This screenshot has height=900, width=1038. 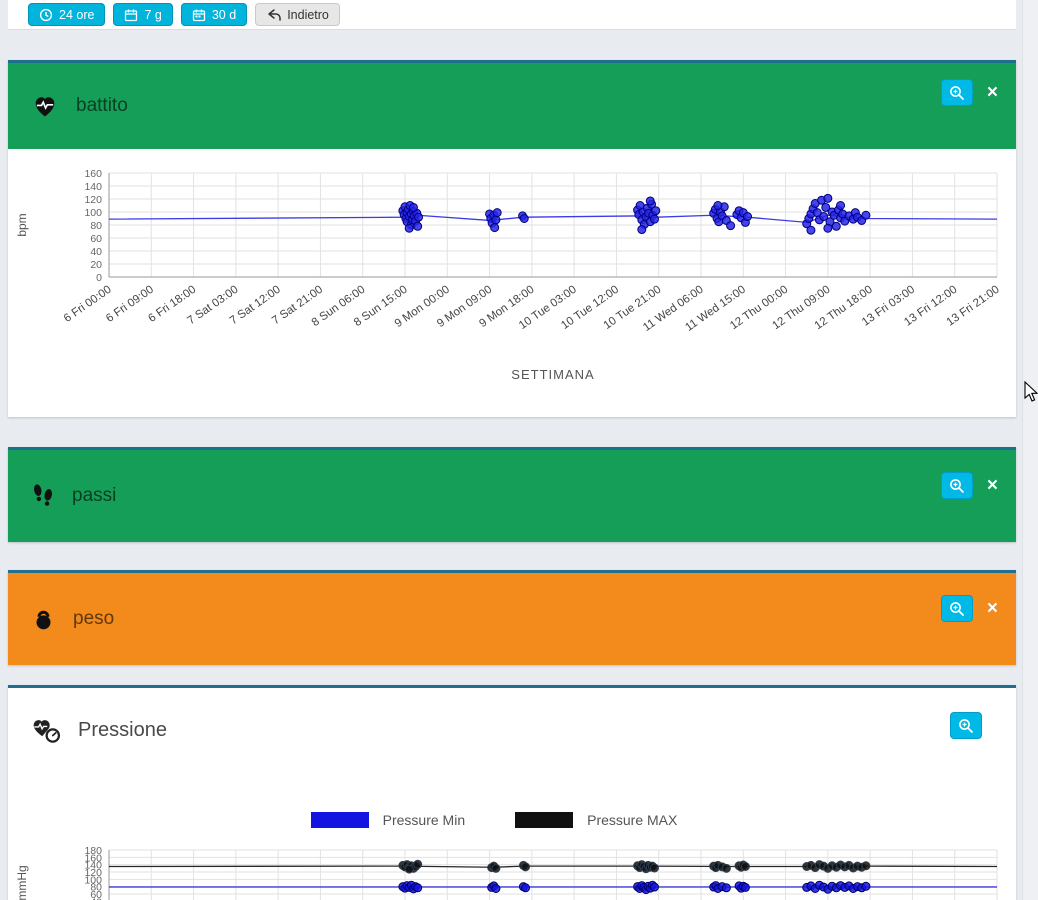 What do you see at coordinates (992, 92) in the screenshot?
I see `battito-close-button: ×` at bounding box center [992, 92].